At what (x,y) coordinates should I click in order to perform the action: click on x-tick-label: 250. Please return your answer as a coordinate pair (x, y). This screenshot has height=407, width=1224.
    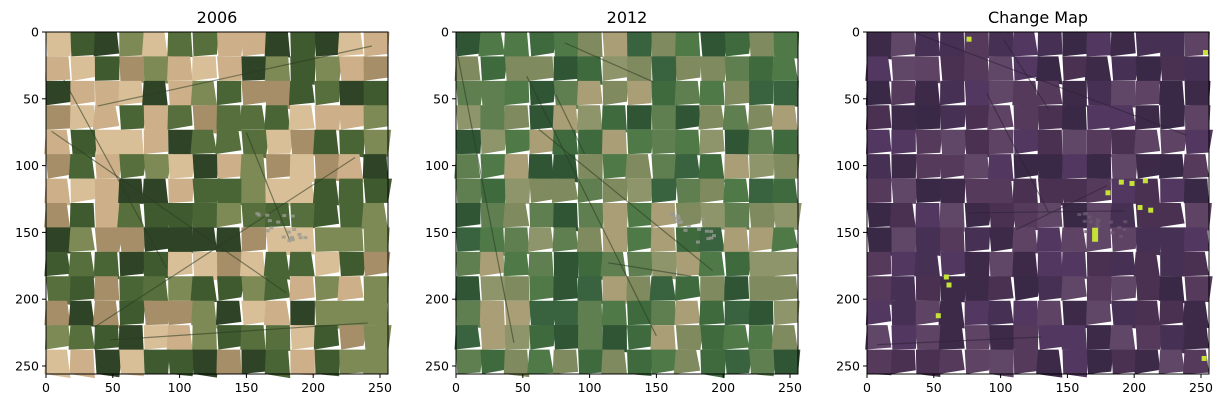
    Looking at the image, I should click on (1201, 387).